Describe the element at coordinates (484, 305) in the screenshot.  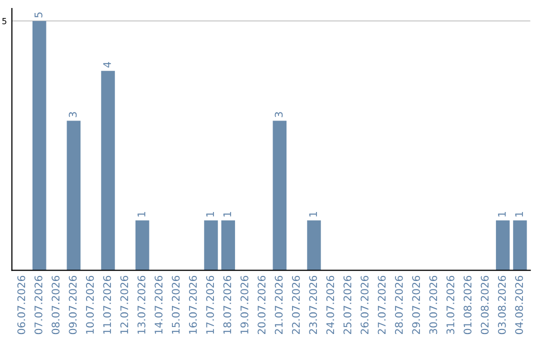
I see `x-tick-label: 02.08.2026` at that location.